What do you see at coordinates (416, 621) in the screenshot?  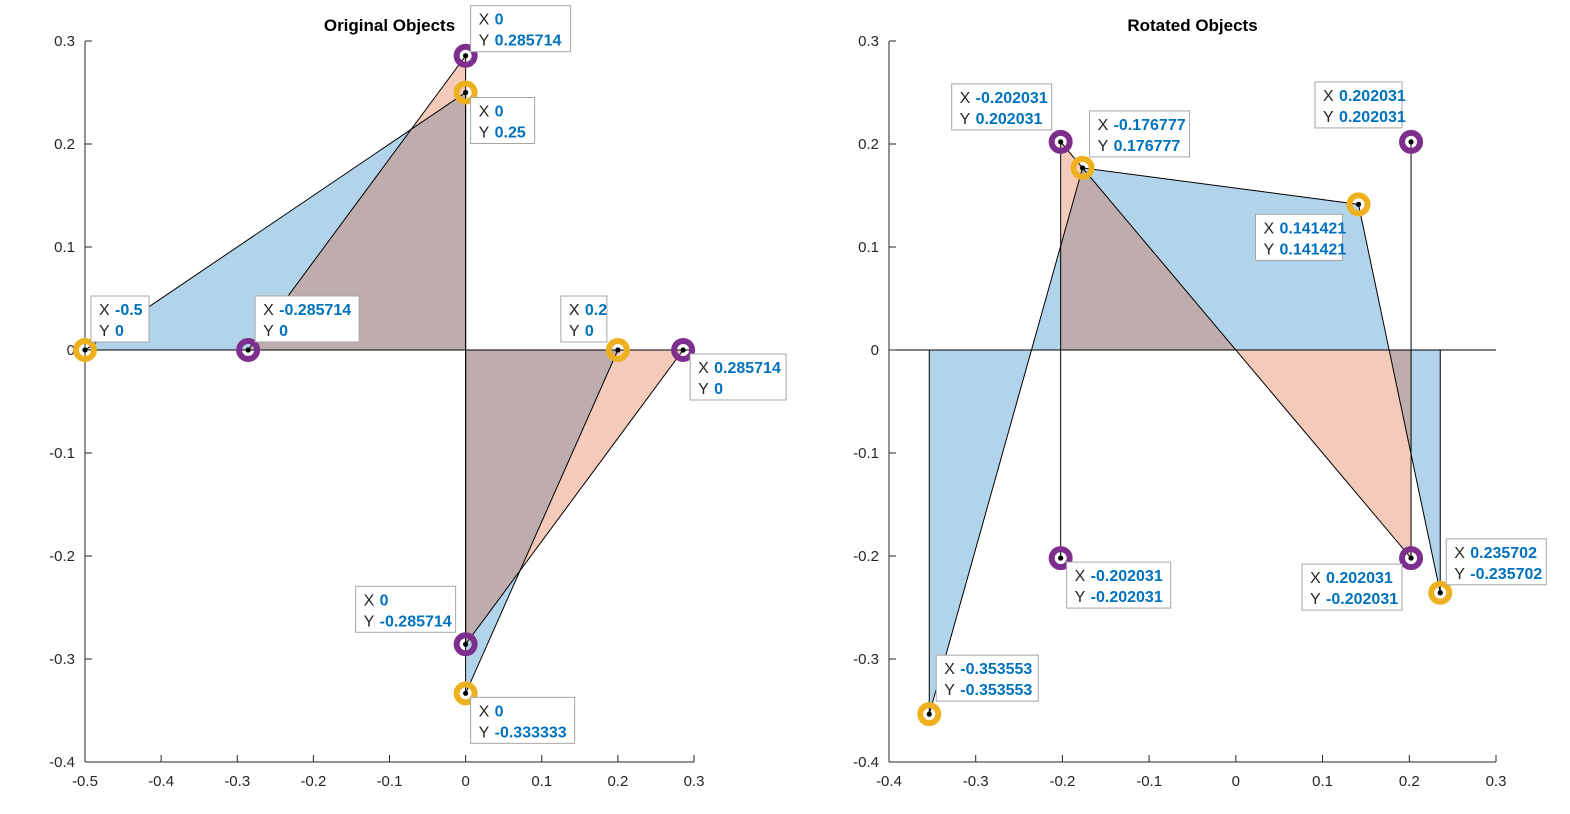 I see `datatip-y-value: -0.285714` at bounding box center [416, 621].